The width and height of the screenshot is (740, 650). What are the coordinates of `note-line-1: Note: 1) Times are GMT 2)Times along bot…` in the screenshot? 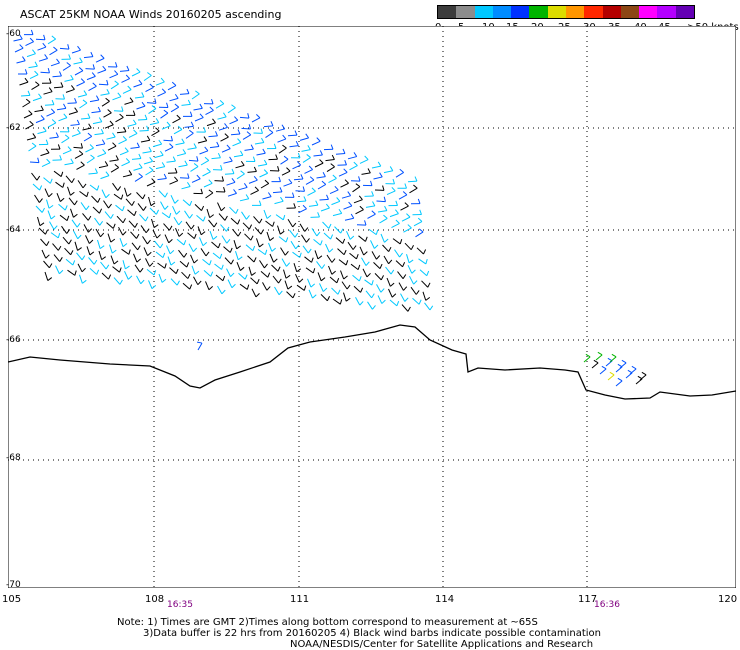 It's located at (327, 622).